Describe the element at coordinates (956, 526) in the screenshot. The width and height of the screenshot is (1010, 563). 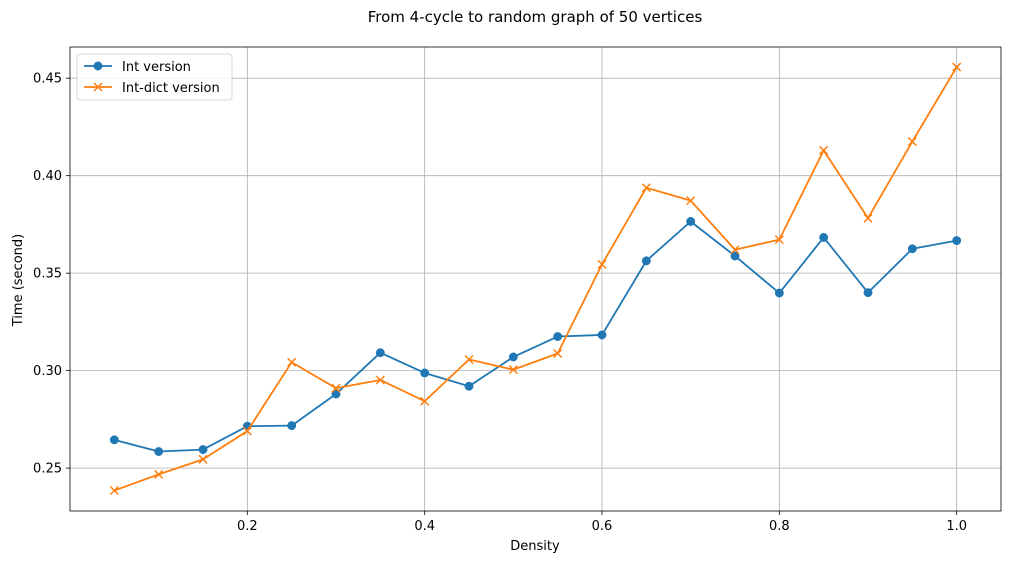
I see `x-tick-label: 1.0` at that location.